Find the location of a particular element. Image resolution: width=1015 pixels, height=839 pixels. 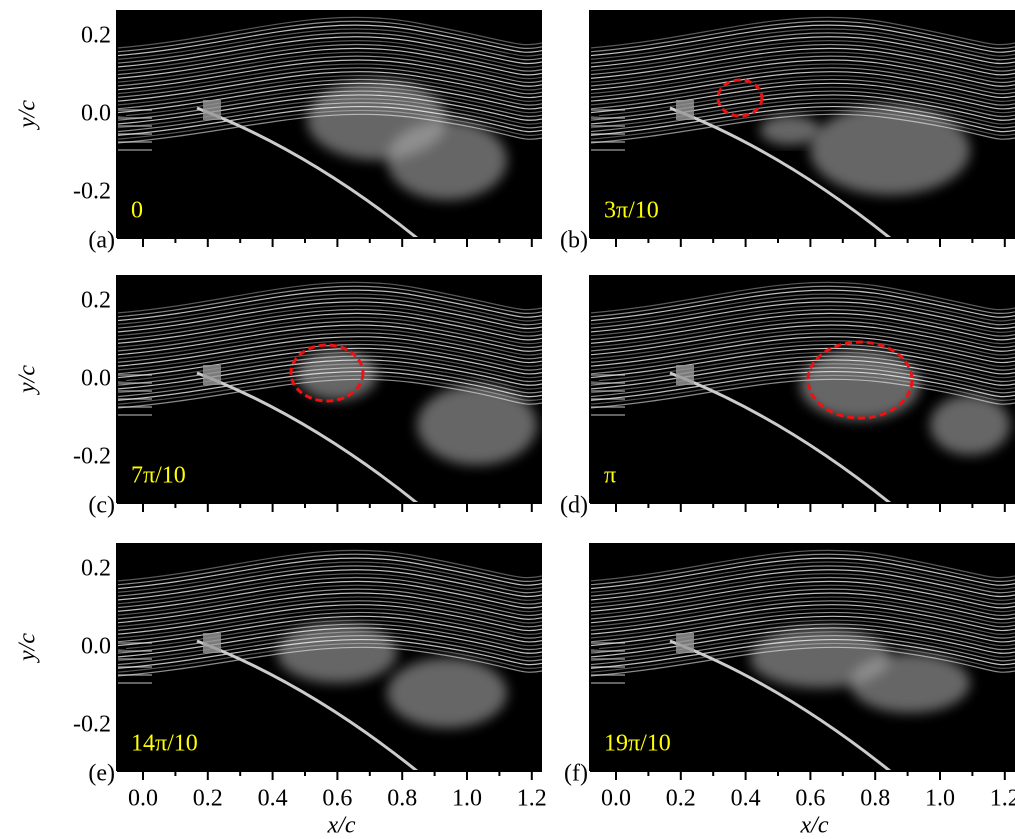

phase-label: 19π/10 is located at coordinates (637, 744).